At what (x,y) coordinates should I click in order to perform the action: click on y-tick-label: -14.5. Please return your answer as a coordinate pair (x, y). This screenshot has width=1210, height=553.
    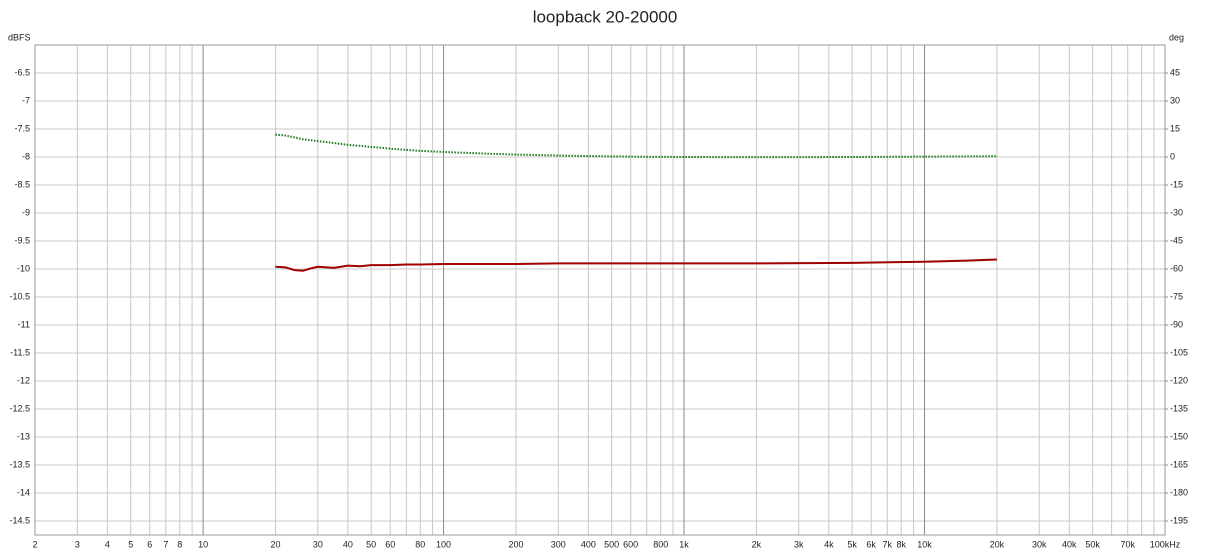
    Looking at the image, I should click on (19, 520).